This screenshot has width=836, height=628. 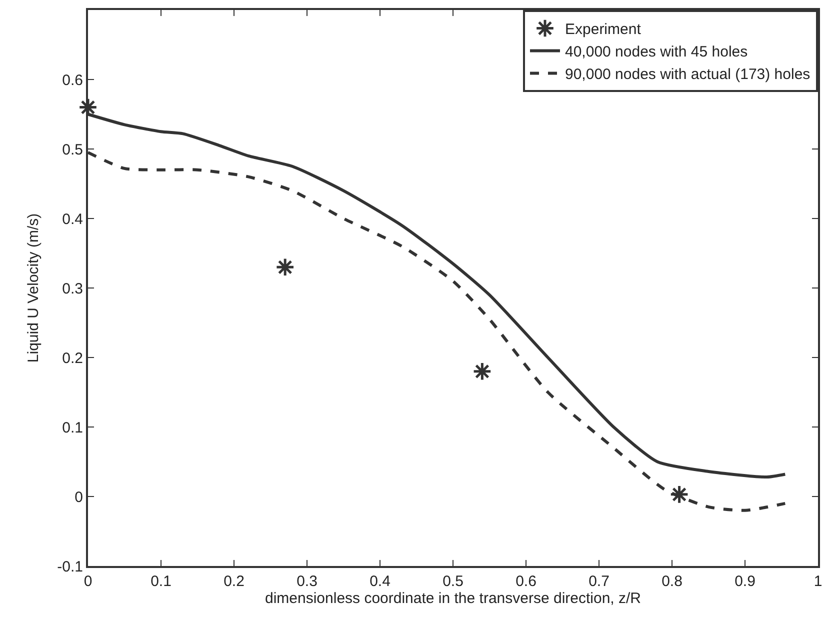 What do you see at coordinates (161, 581) in the screenshot?
I see `x-tick-label: 0.1` at bounding box center [161, 581].